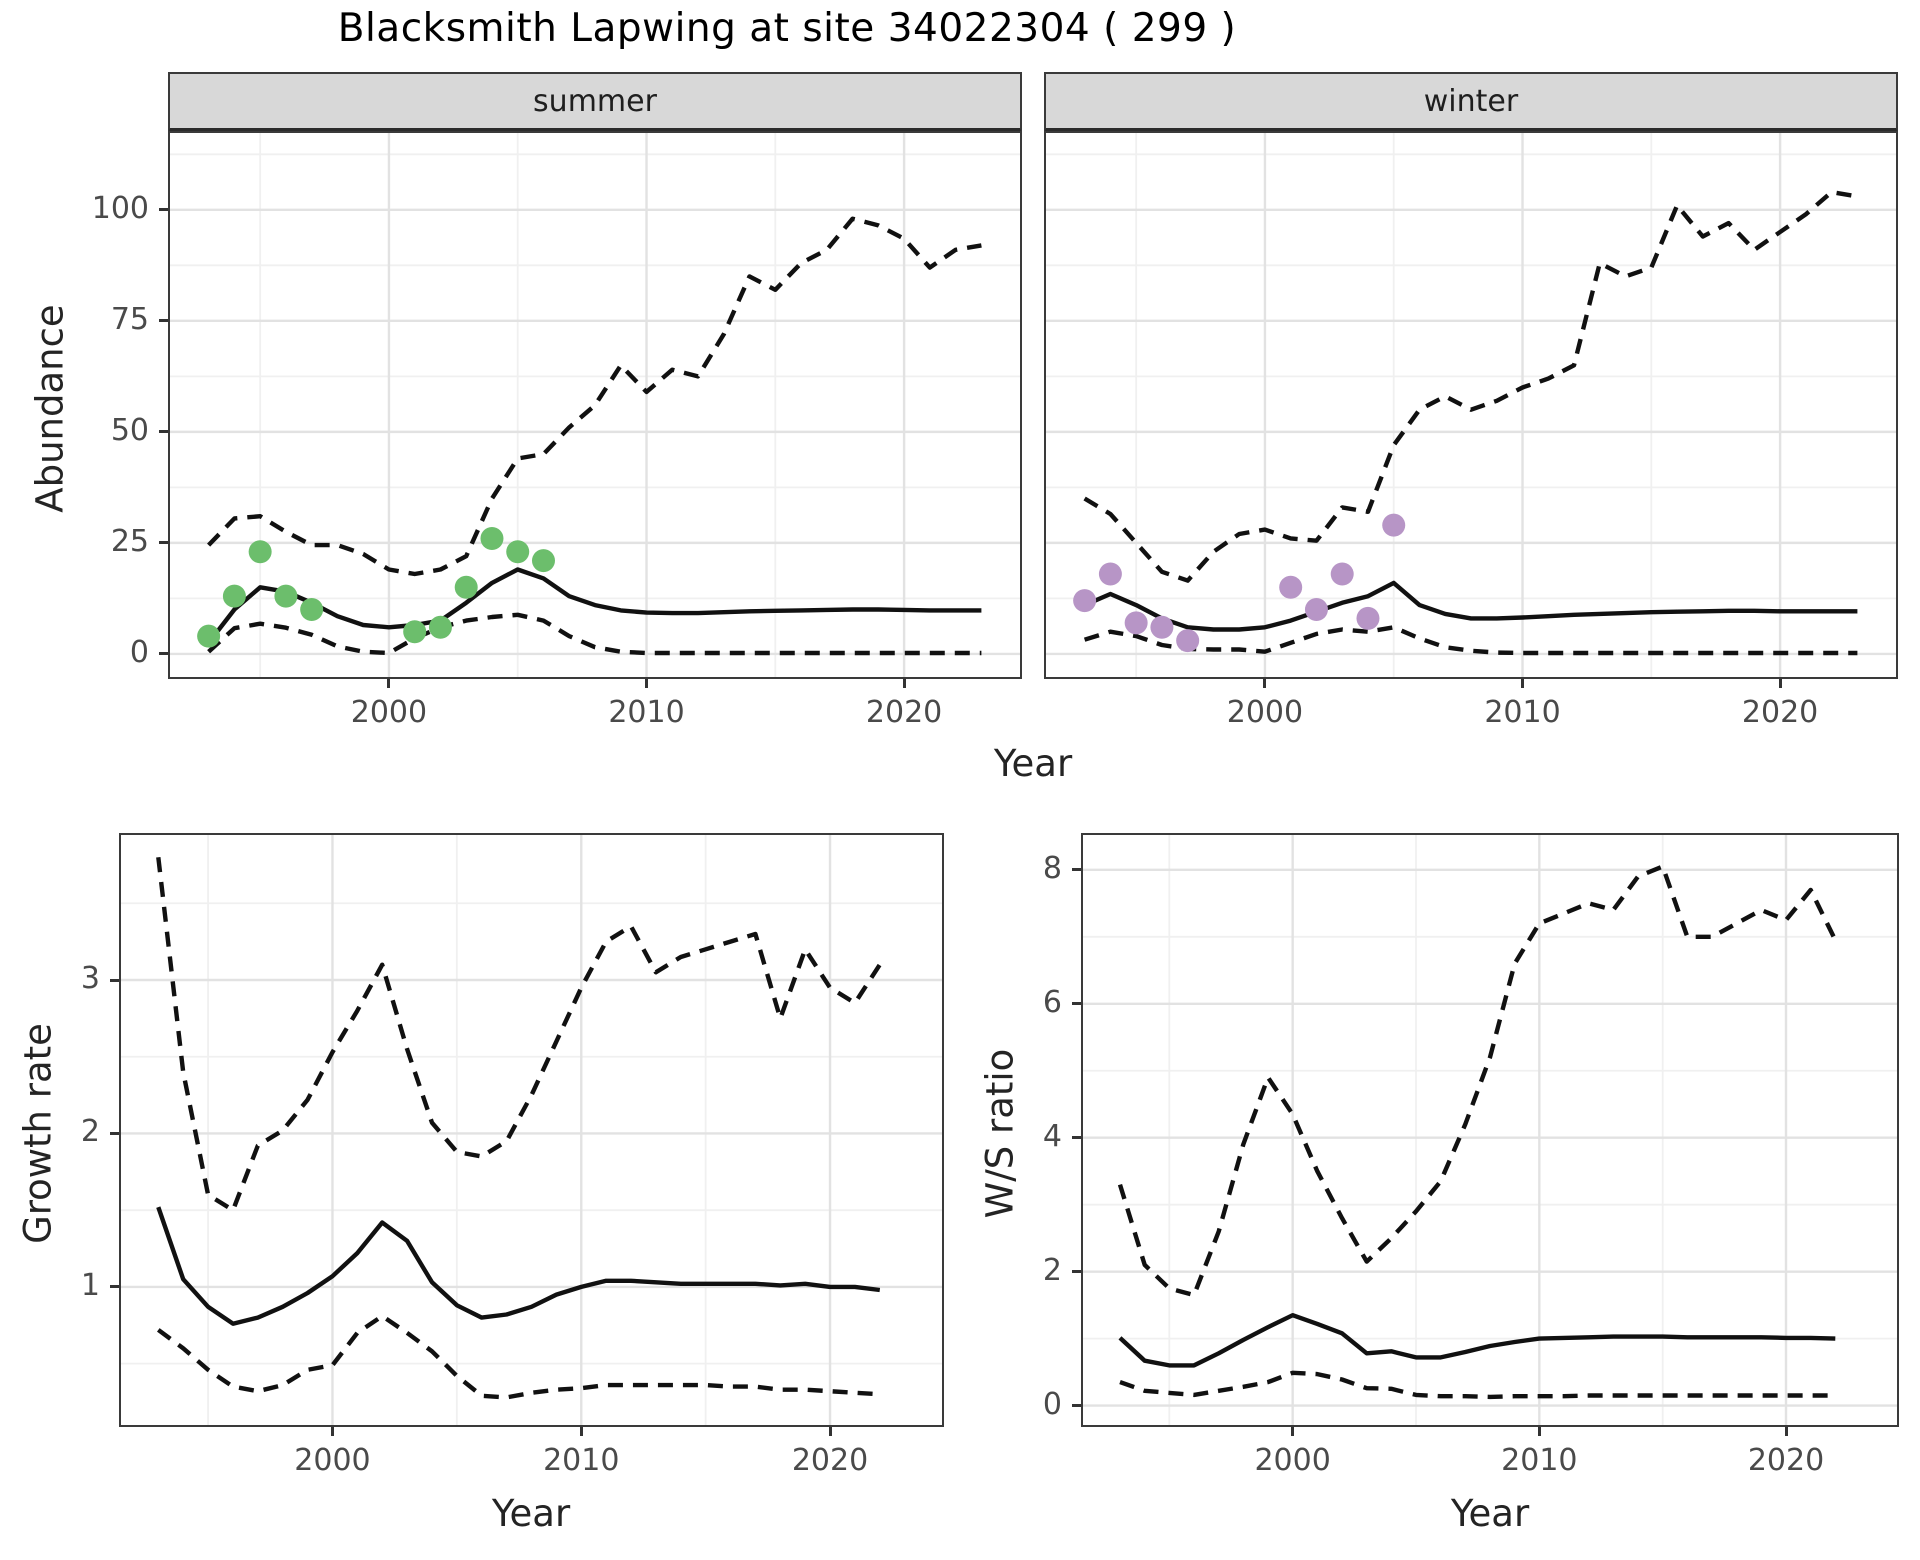 Image resolution: width=1920 pixels, height=1560 pixels. I want to click on winter-median-line, so click(1470, 606).